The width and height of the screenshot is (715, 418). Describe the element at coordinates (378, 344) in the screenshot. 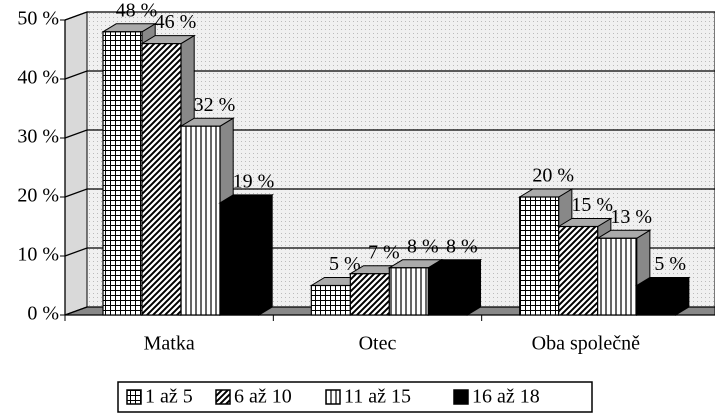

I see `x-tick-label: Otec` at that location.